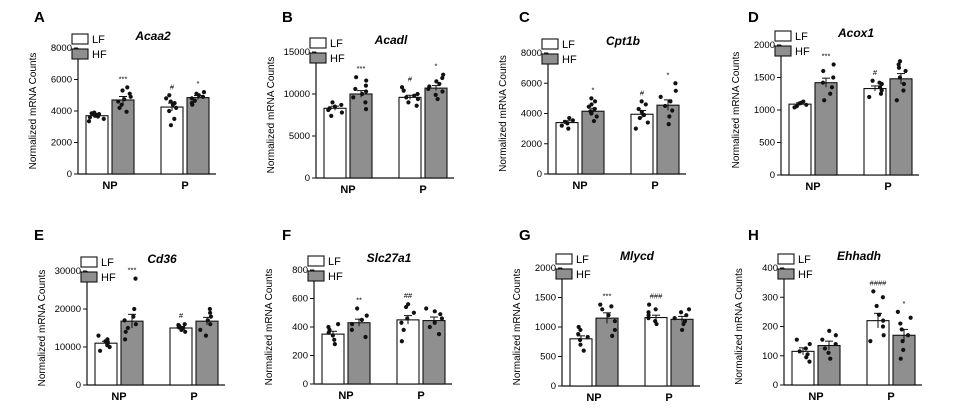 The height and width of the screenshot is (414, 970). I want to click on panel-letter: H, so click(753, 235).